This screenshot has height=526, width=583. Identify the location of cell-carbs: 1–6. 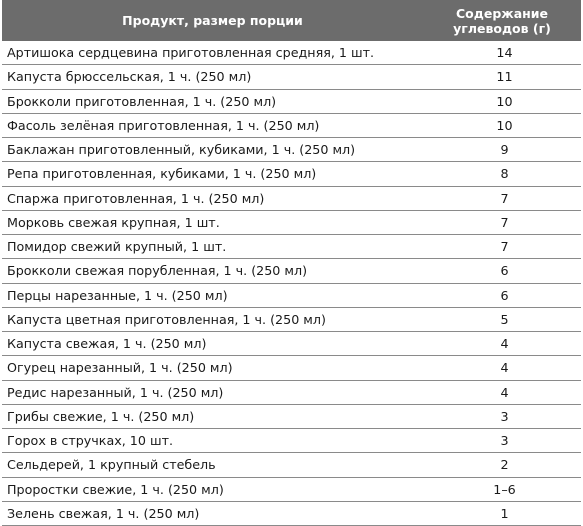
(504, 489).